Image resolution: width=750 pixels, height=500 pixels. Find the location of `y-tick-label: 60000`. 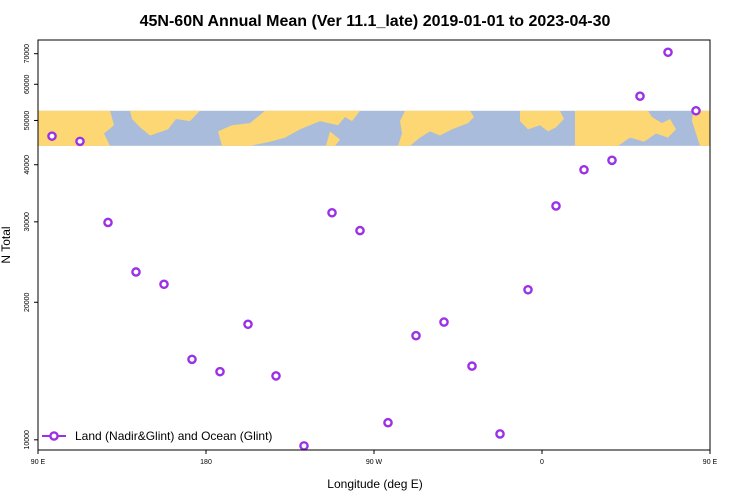

y-tick-label: 60000 is located at coordinates (27, 84).